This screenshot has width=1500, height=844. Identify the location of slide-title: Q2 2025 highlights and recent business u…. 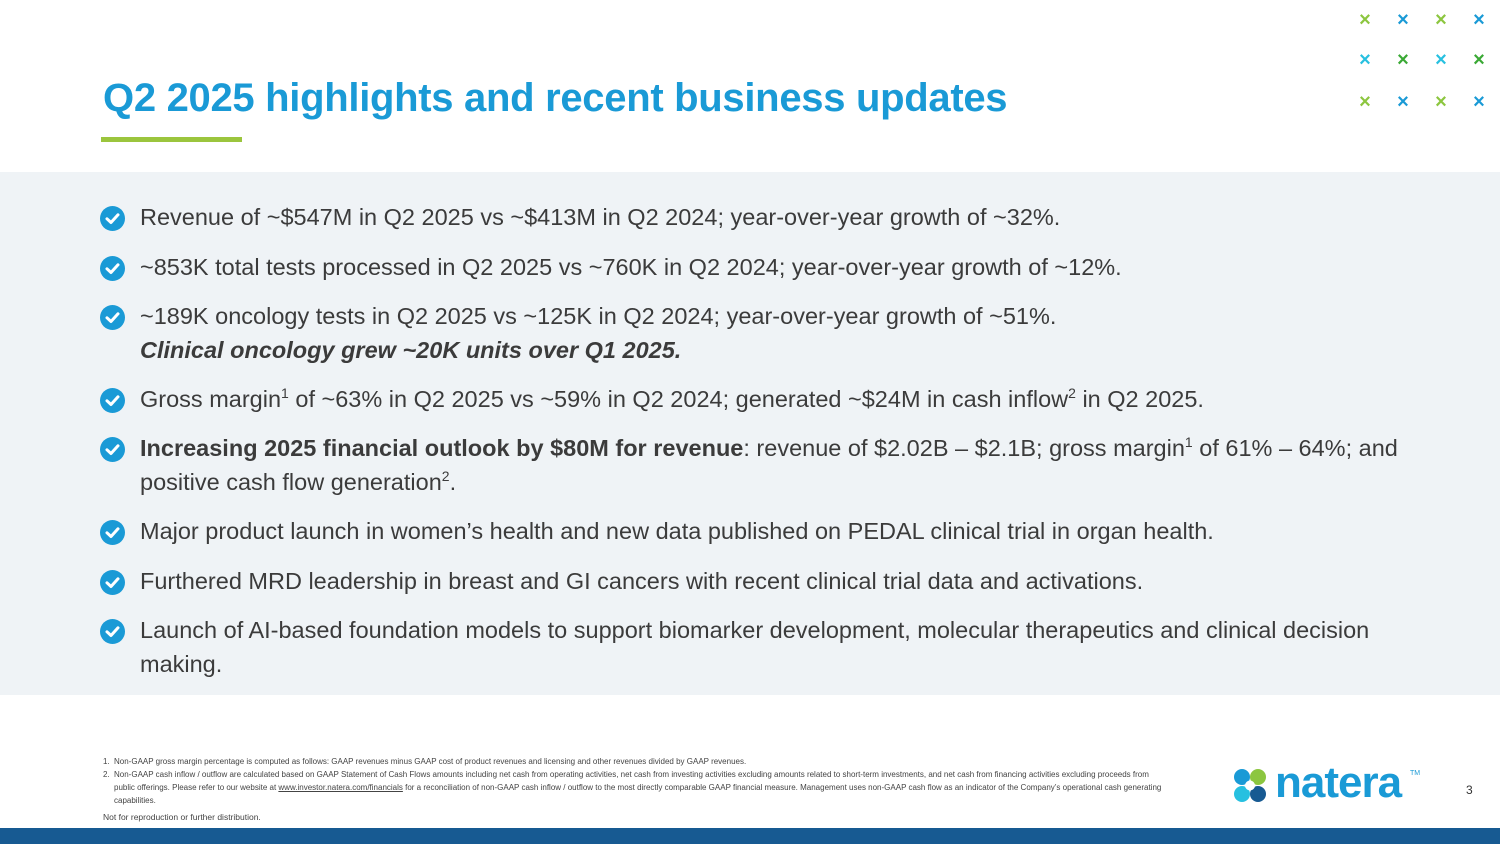
(555, 98).